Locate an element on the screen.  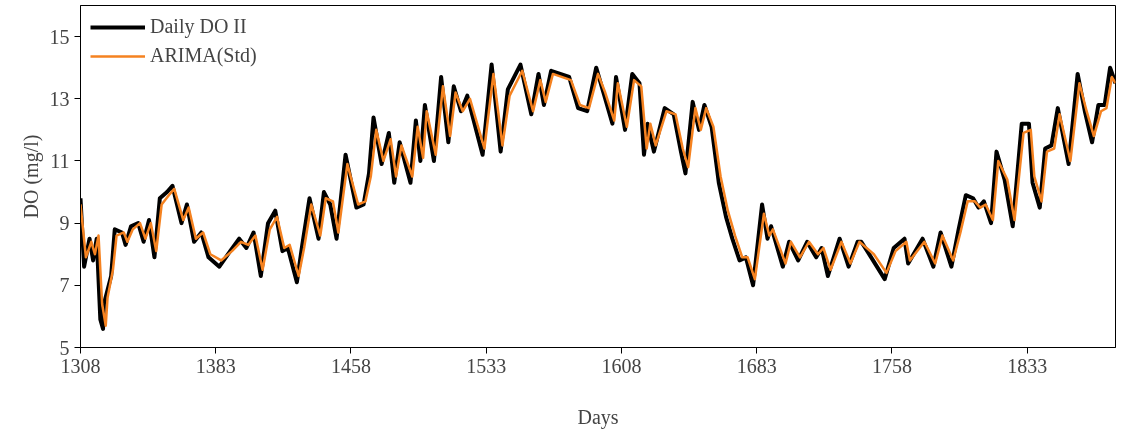
y-tick-label: 7 is located at coordinates (64, 285).